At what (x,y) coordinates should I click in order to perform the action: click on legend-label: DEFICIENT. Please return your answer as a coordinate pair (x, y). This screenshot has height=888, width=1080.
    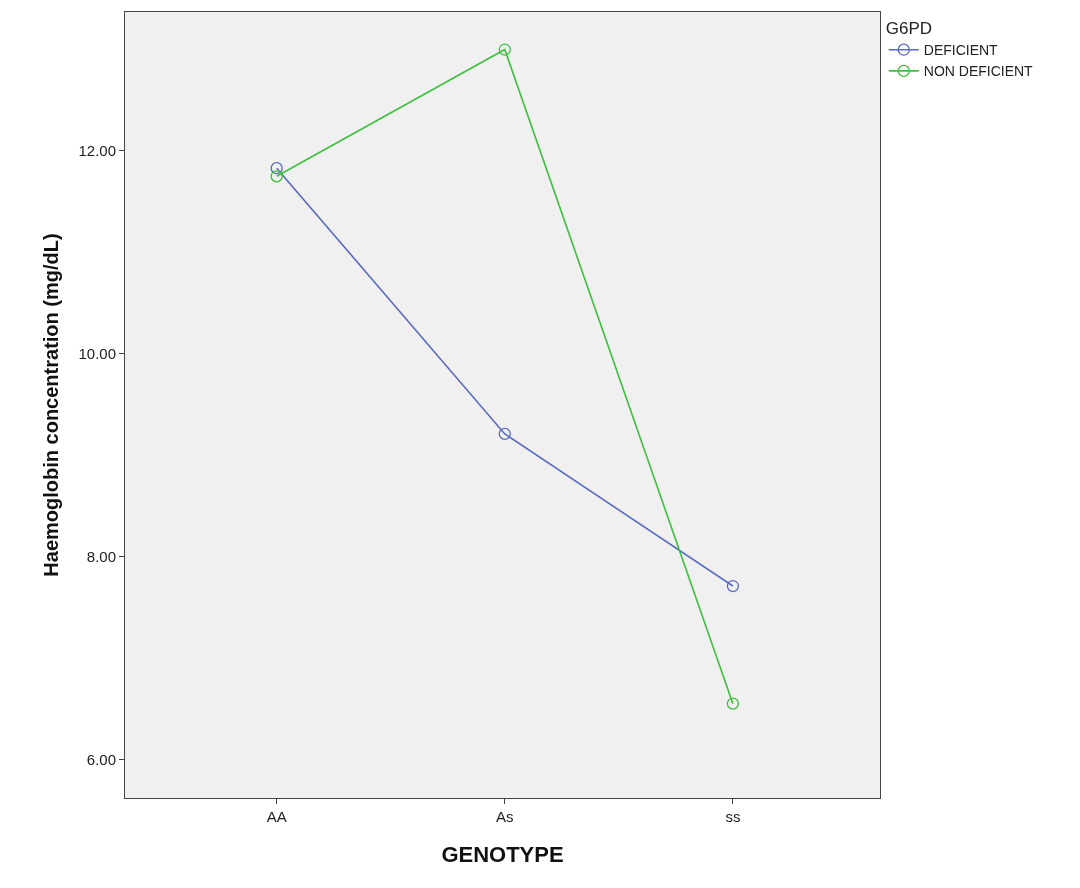
    Looking at the image, I should click on (961, 50).